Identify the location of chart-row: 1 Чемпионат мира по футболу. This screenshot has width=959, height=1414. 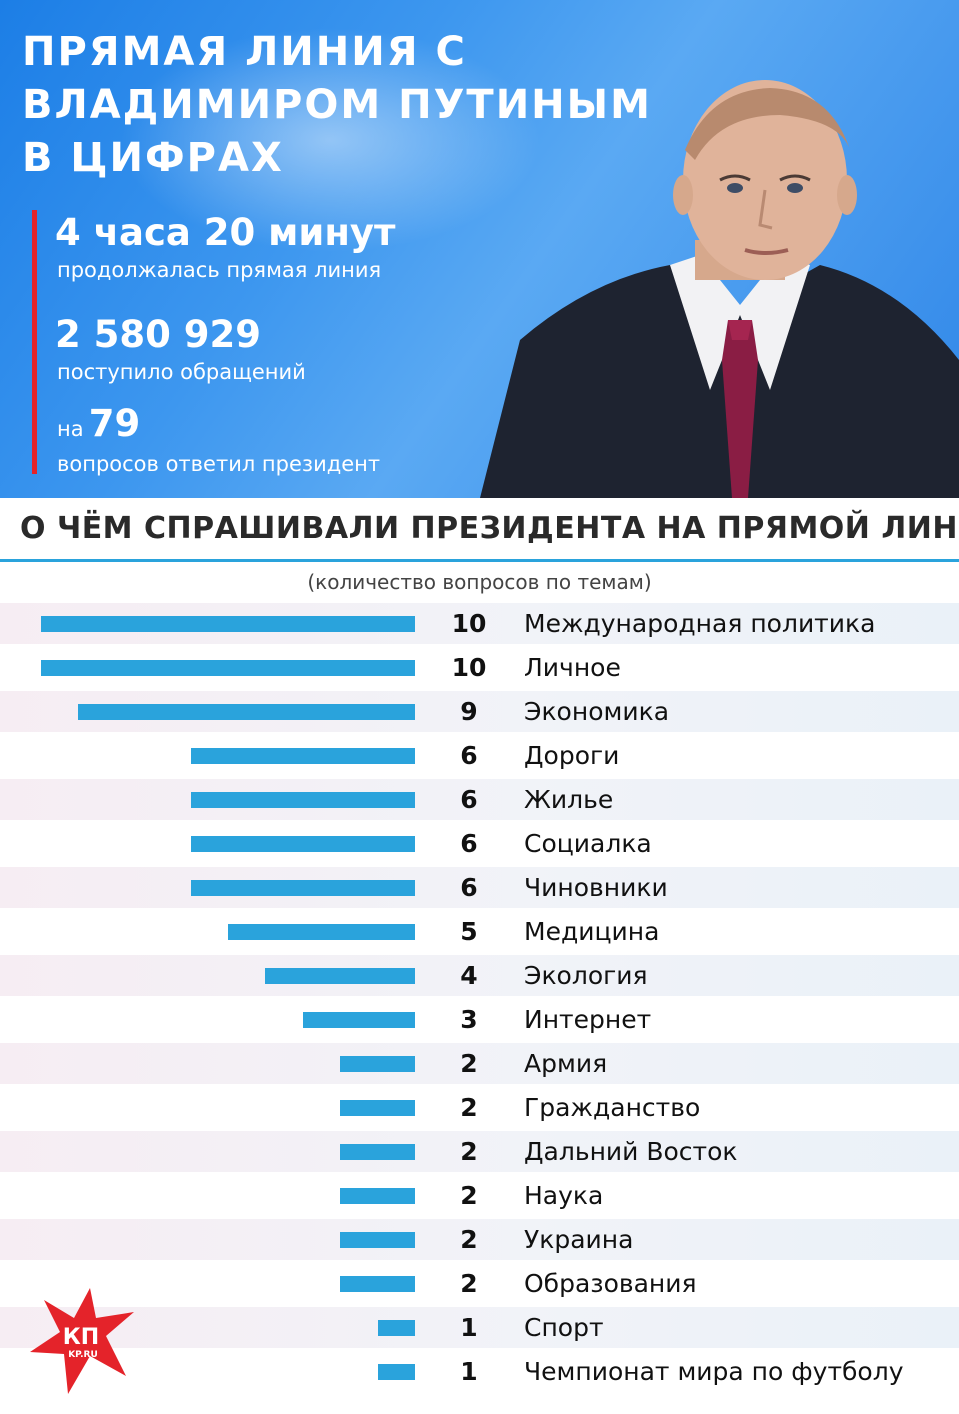
(479, 1371).